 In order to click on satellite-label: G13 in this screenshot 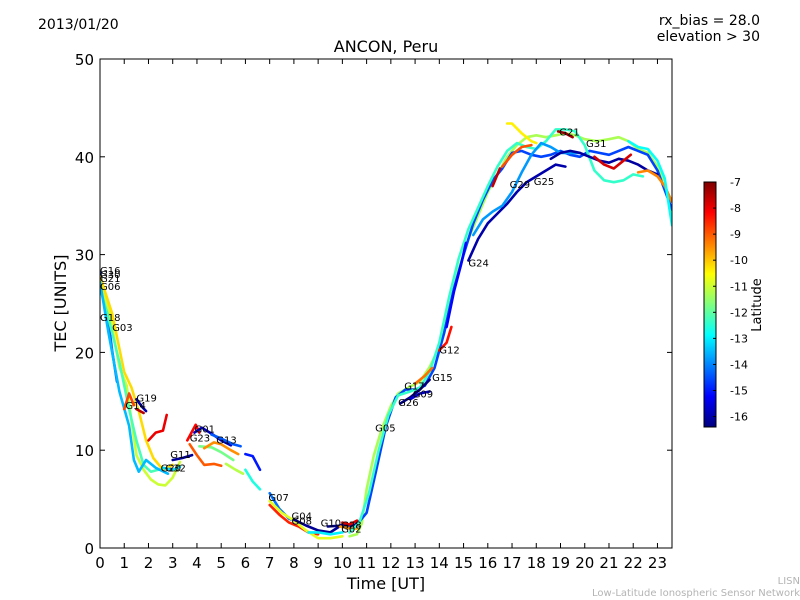, I will do `click(226, 440)`.